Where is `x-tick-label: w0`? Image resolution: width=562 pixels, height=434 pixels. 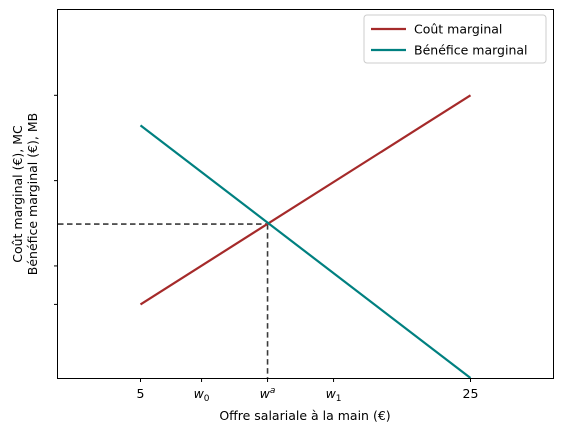 x-tick-label: w0 is located at coordinates (202, 395).